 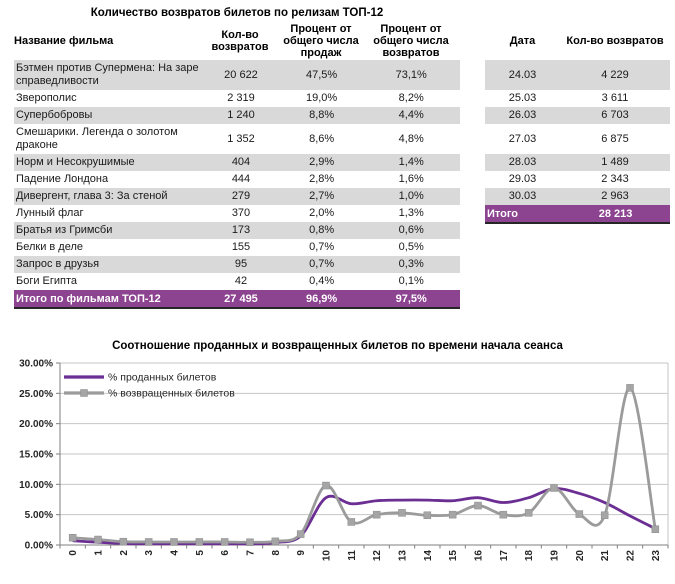 What do you see at coordinates (631, 556) in the screenshot?
I see `x-axis-label: 22` at bounding box center [631, 556].